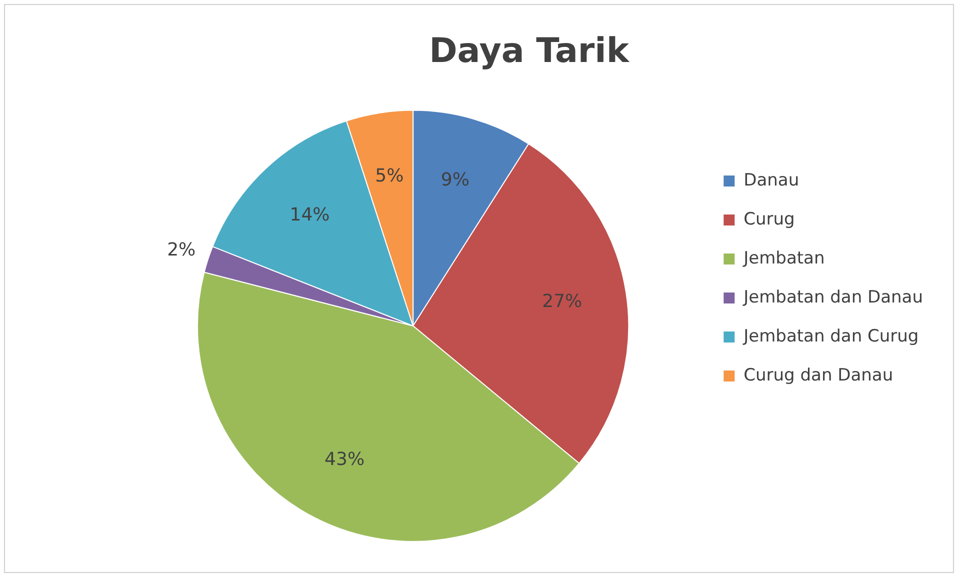 Image resolution: width=958 pixels, height=577 pixels. Describe the element at coordinates (772, 180) in the screenshot. I see `legend-label: Danau` at that location.